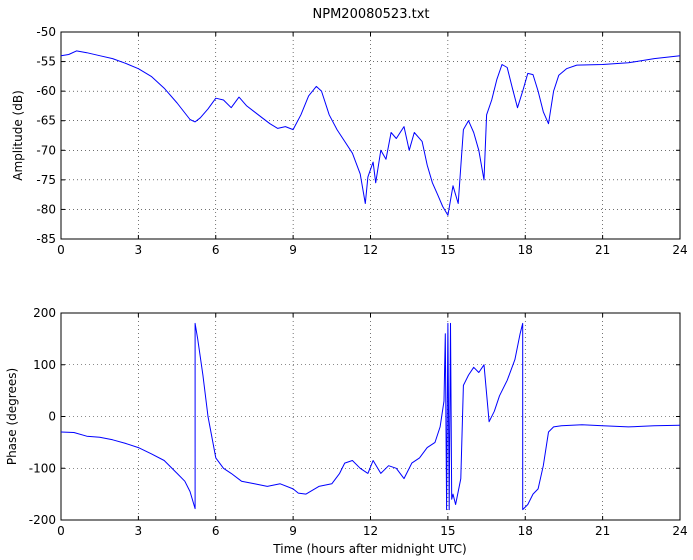 This screenshot has height=560, width=693. Describe the element at coordinates (61, 531) in the screenshot. I see `phase-x-tick-label: 0` at that location.